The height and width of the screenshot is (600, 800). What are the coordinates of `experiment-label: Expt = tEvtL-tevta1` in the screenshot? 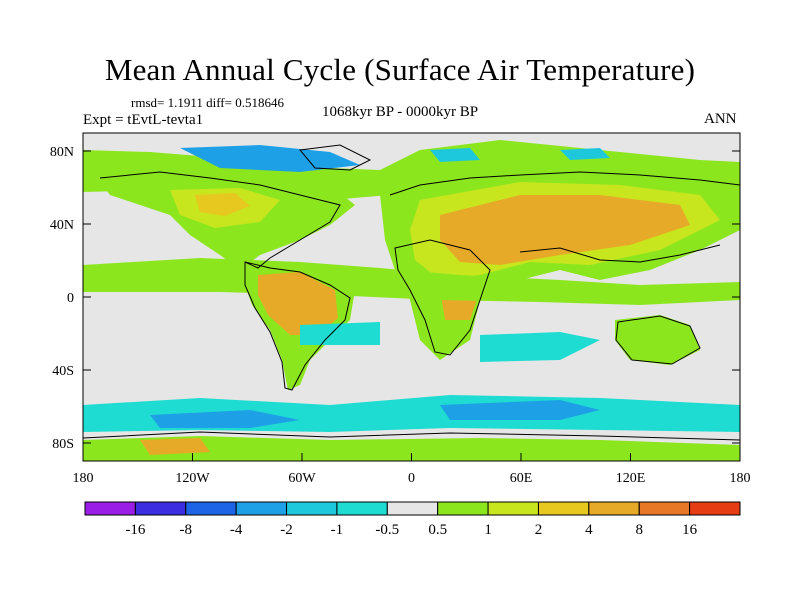 It's located at (143, 120).